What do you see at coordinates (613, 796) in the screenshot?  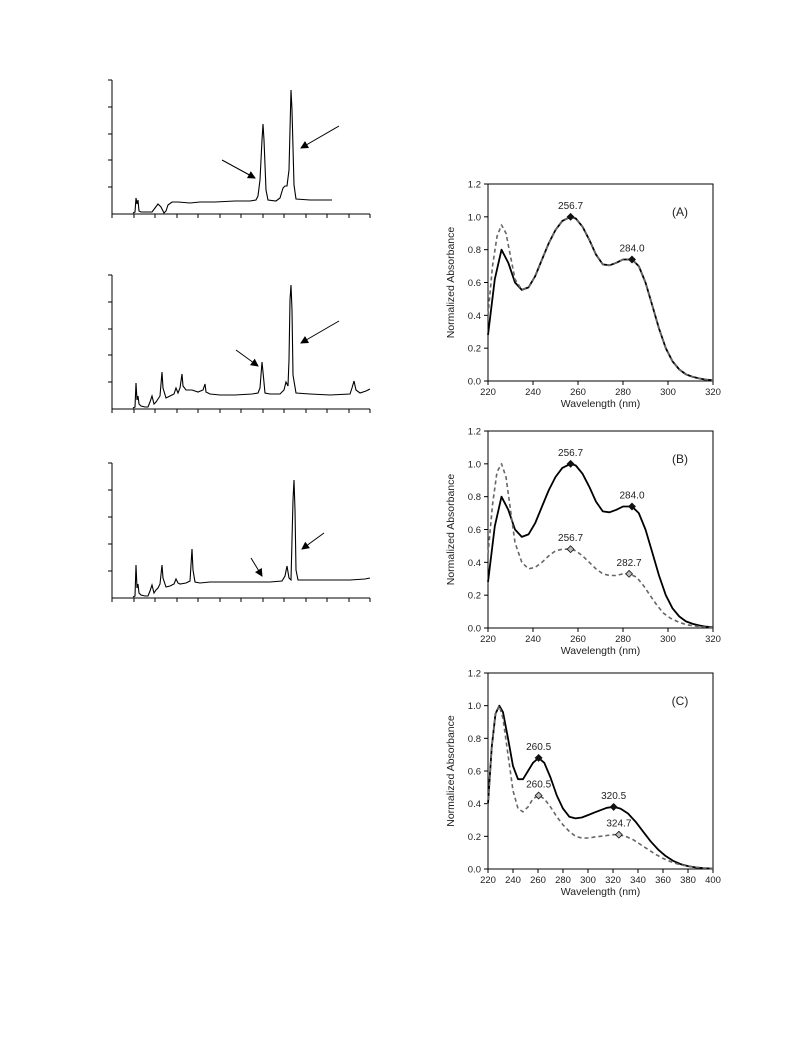 I see `peak-label: 320.5` at bounding box center [613, 796].